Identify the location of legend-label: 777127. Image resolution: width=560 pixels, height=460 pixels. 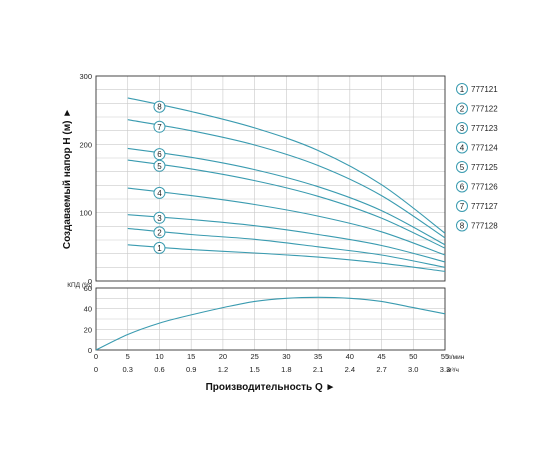
(484, 206).